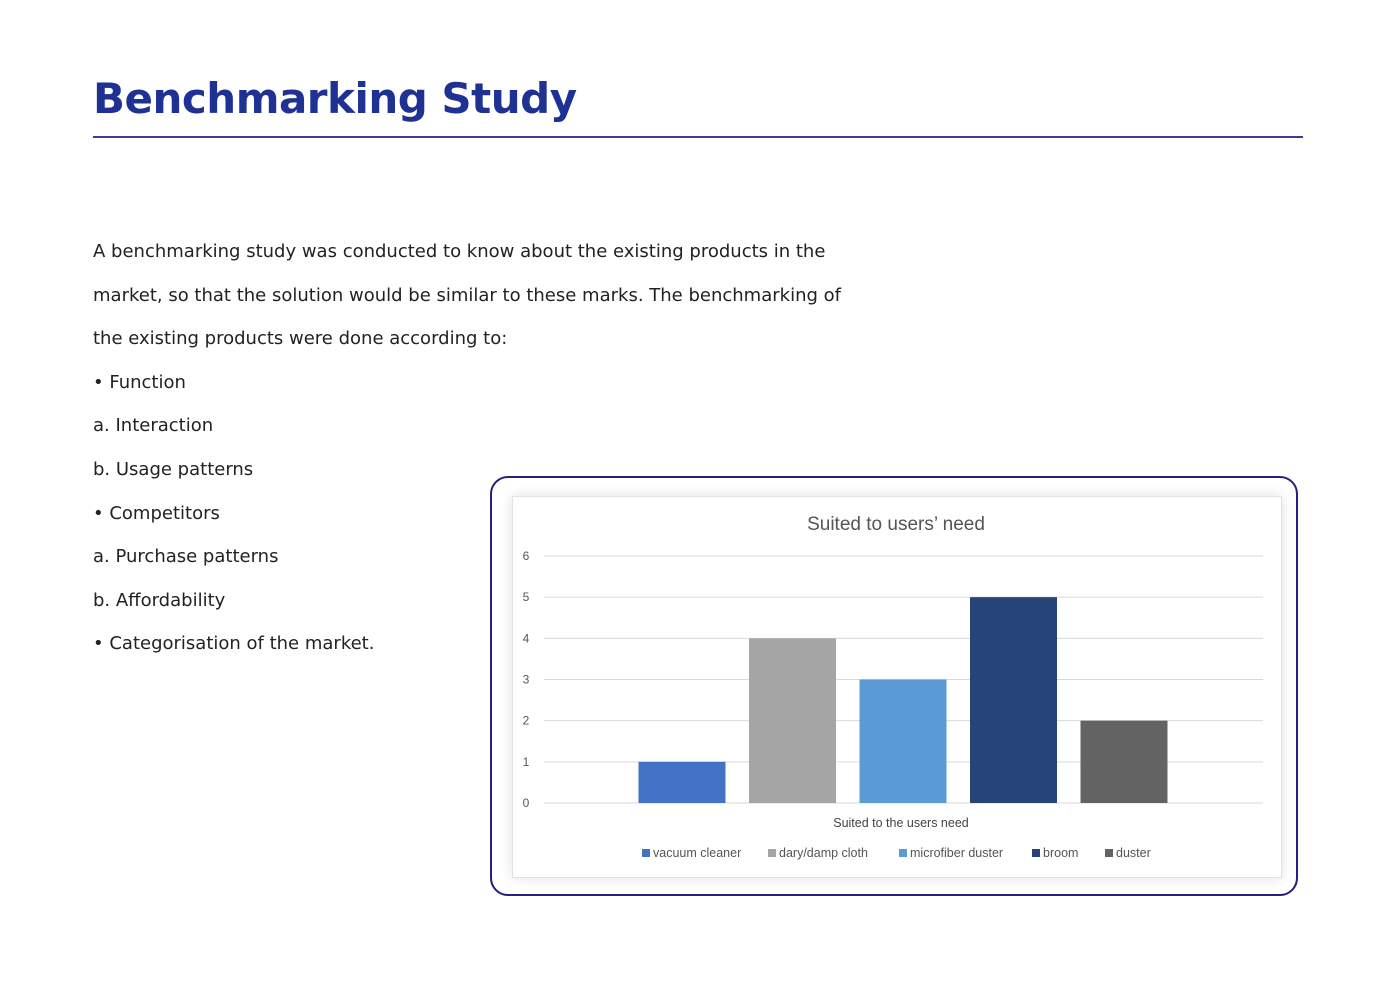 This screenshot has height=990, width=1400. I want to click on sub-item: b. Affordability, so click(159, 600).